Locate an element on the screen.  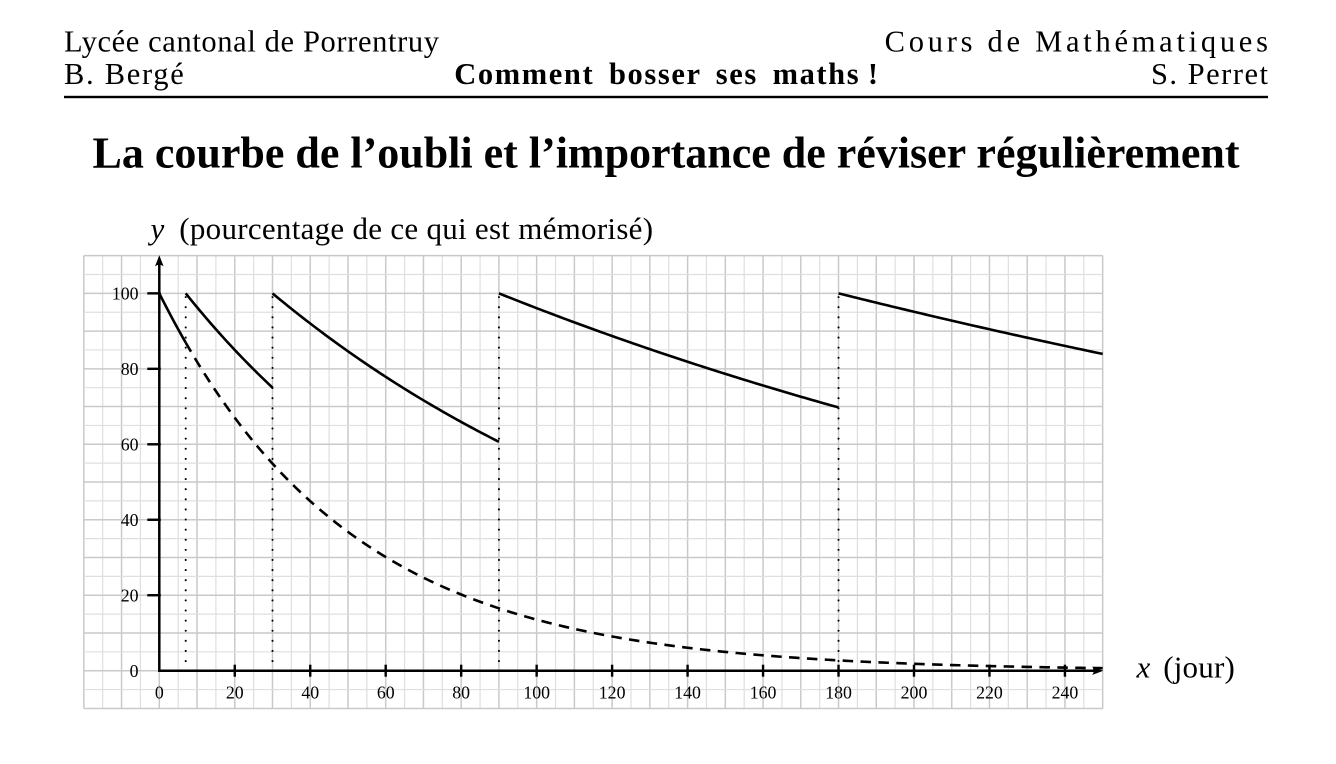
svg-text: 220 is located at coordinates (989, 693).